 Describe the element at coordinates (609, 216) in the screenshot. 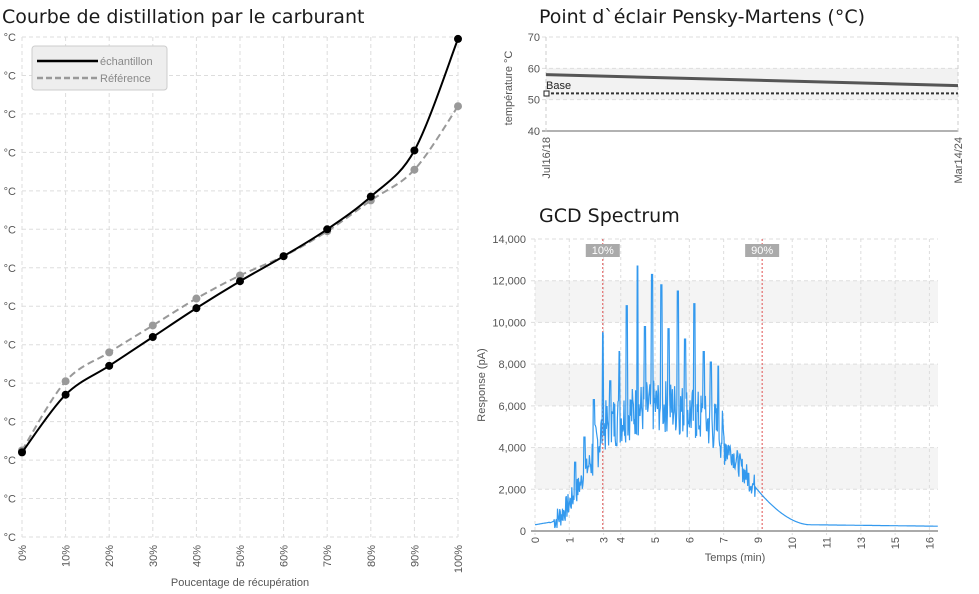

I see `gcd-title: GCD Spectrum` at that location.